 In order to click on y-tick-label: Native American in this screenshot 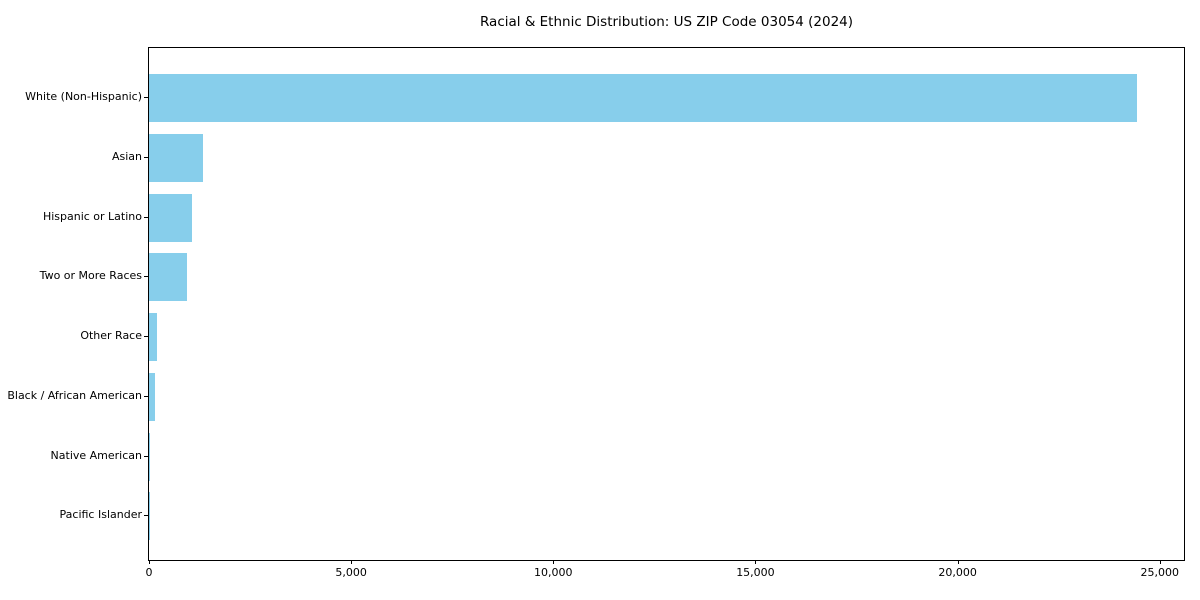, I will do `click(96, 455)`.